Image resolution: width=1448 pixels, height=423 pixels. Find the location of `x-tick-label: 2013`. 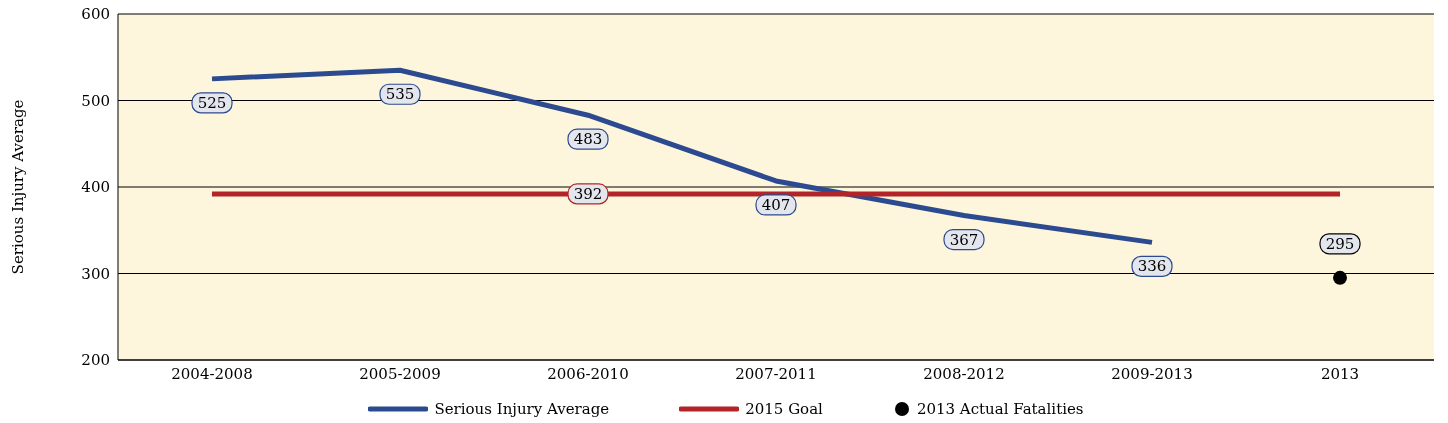

x-tick-label: 2013 is located at coordinates (1340, 373).